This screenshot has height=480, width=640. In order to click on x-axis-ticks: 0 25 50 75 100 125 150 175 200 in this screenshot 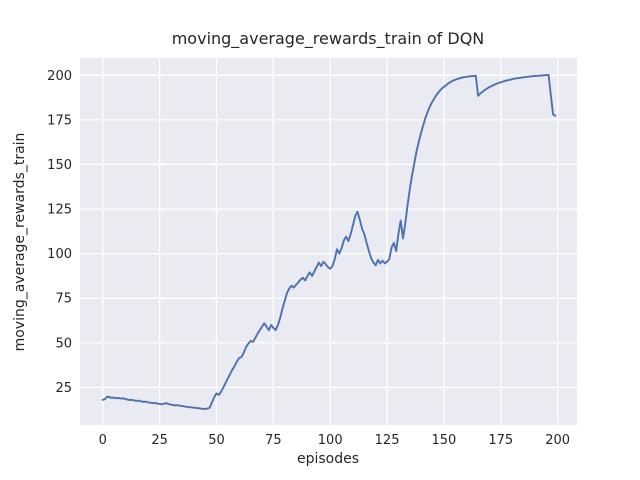, I will do `click(334, 440)`.